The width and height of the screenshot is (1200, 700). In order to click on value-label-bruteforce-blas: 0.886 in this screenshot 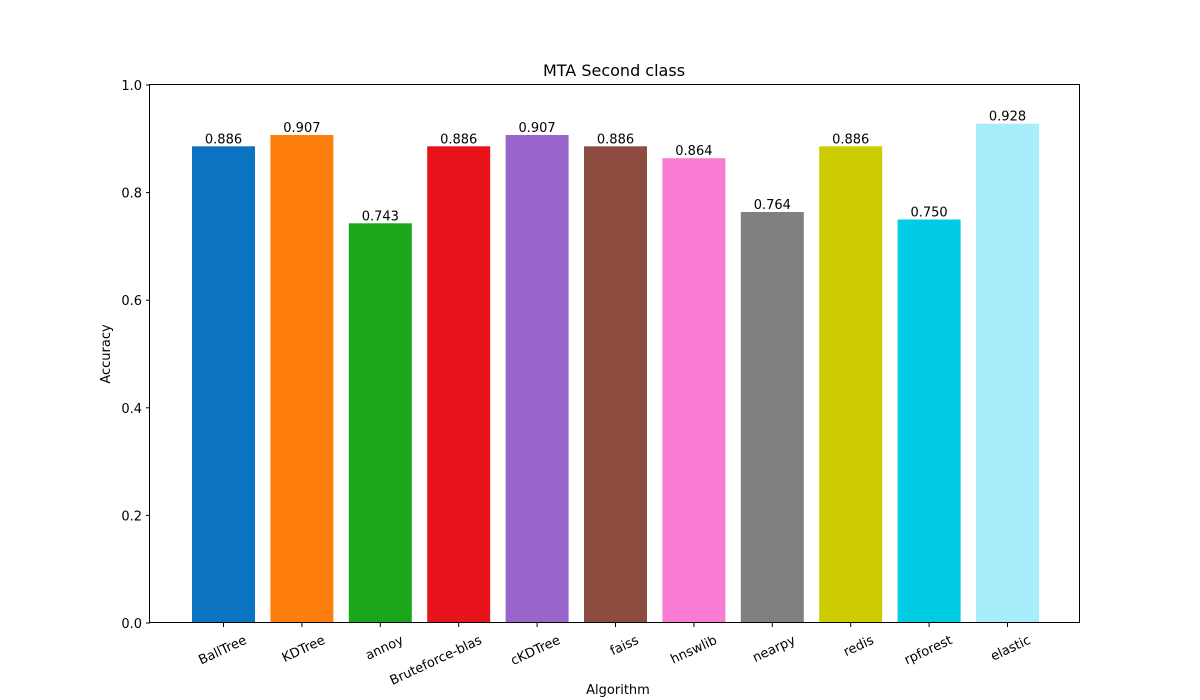, I will do `click(458, 139)`.